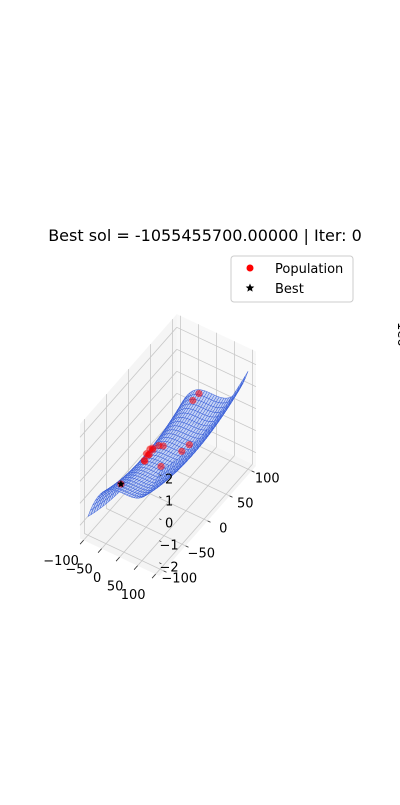  I want to click on z-offset-text: 1e6, so click(397, 334).